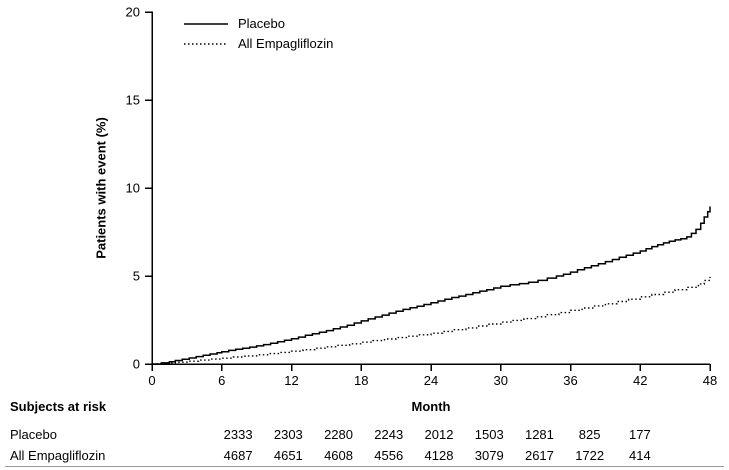 This screenshot has height=470, width=729. What do you see at coordinates (539, 455) in the screenshot?
I see `risk-count: 2617` at bounding box center [539, 455].